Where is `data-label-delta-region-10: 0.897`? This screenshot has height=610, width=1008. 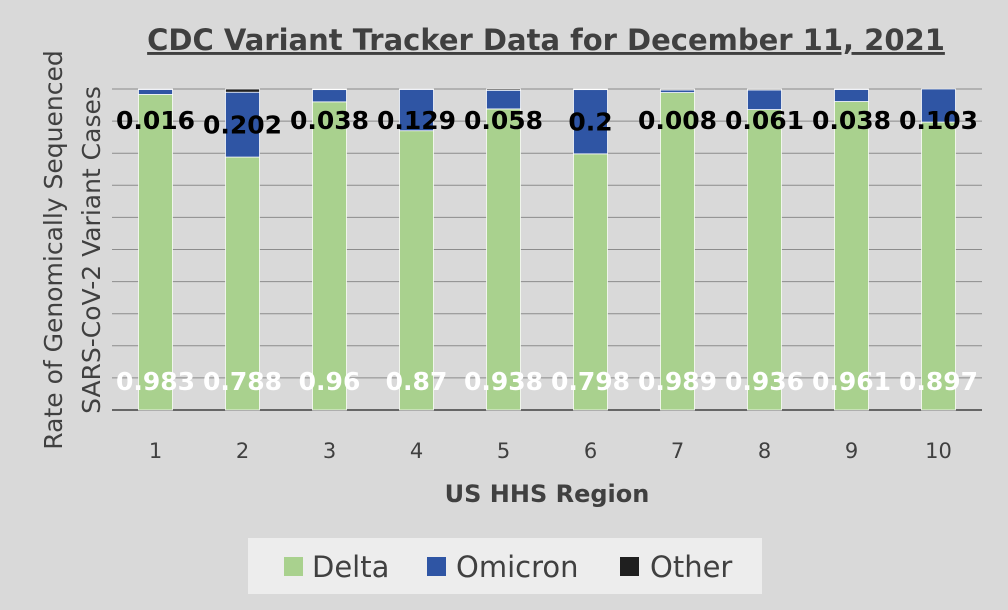 data-label-delta-region-10: 0.897 is located at coordinates (938, 381).